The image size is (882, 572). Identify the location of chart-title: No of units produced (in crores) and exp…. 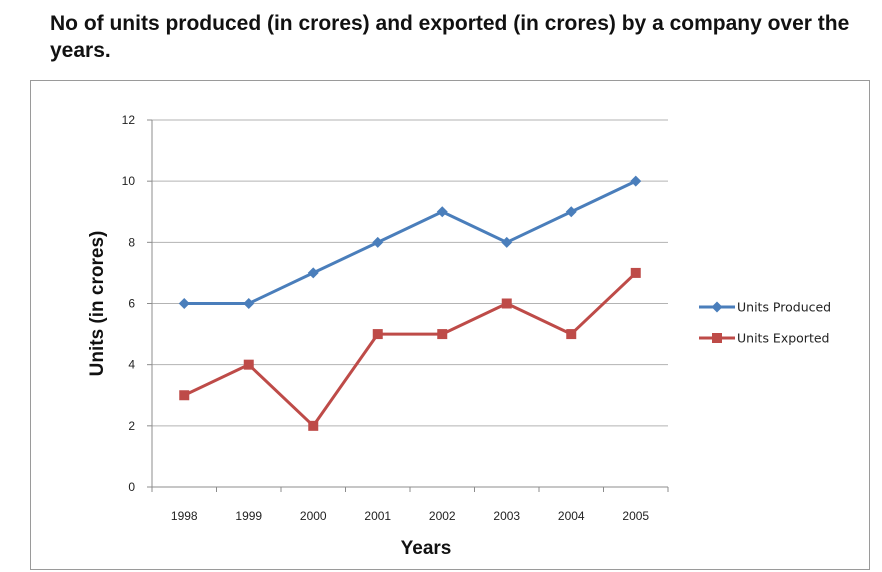
(450, 37).